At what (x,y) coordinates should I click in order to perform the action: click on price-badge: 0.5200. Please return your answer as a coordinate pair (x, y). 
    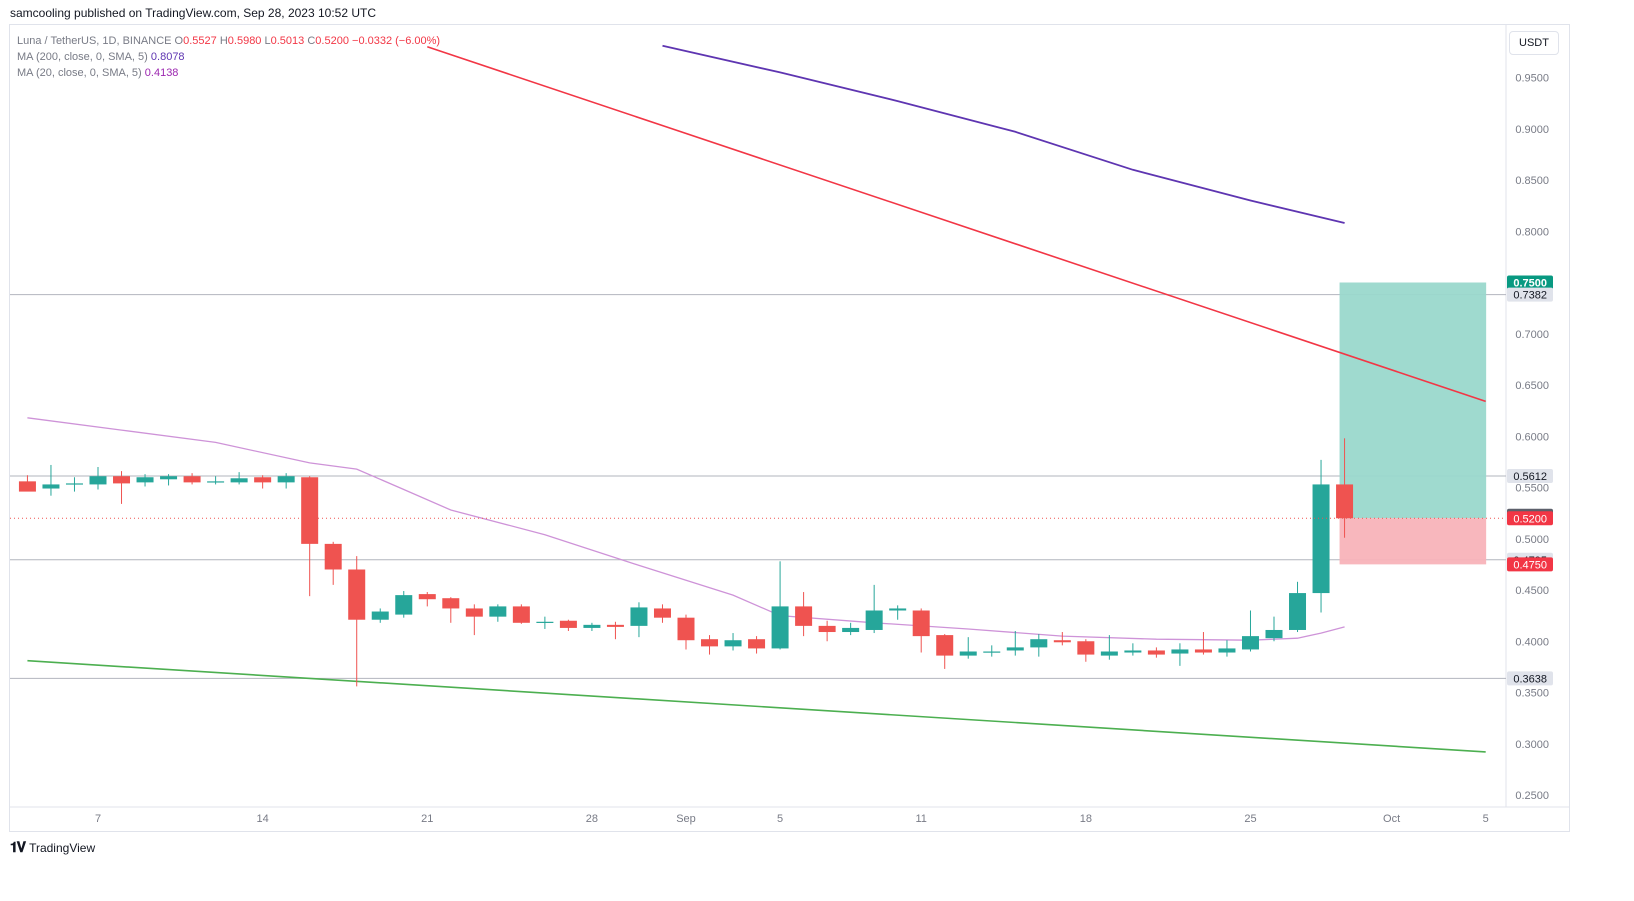
    Looking at the image, I should click on (1530, 518).